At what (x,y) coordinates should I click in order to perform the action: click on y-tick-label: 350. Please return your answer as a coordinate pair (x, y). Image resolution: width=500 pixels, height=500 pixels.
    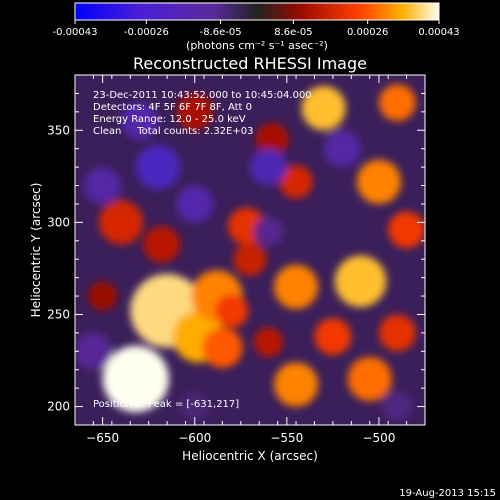
    Looking at the image, I should click on (58, 130).